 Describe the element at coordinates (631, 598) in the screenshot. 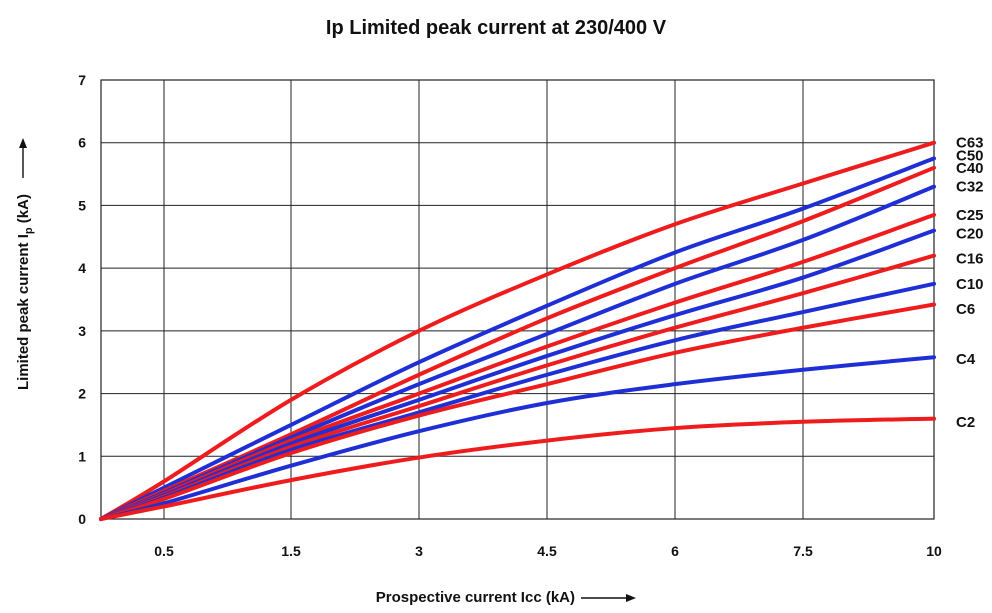

I see `x-axis-arrow-head` at that location.